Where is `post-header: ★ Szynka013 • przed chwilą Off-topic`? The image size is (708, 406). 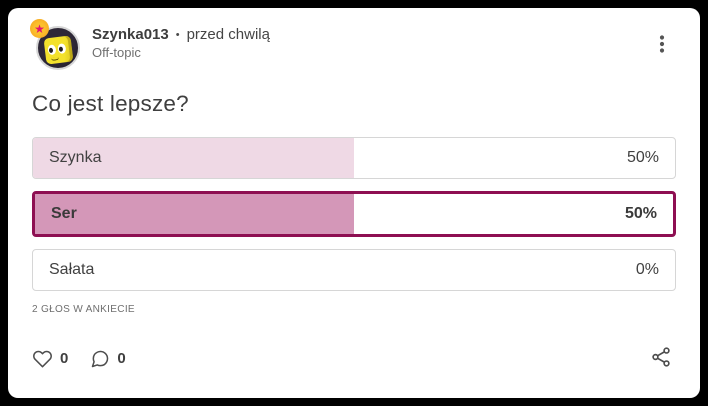
post-header: ★ Szynka013 • przed chwilą Off-topic is located at coordinates (353, 44).